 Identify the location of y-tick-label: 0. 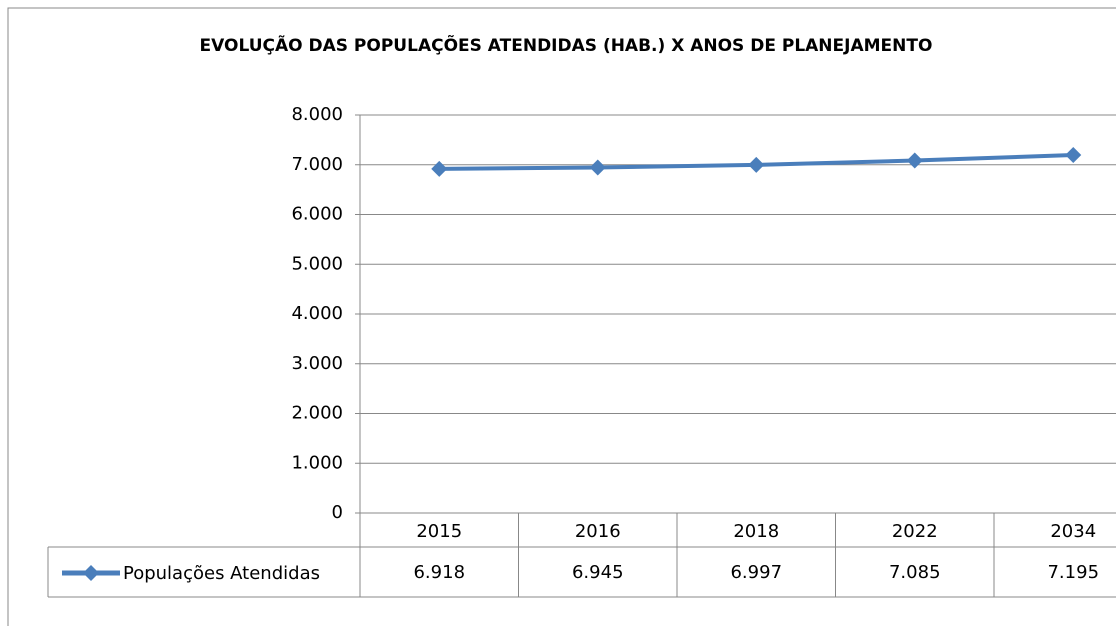
(337, 512).